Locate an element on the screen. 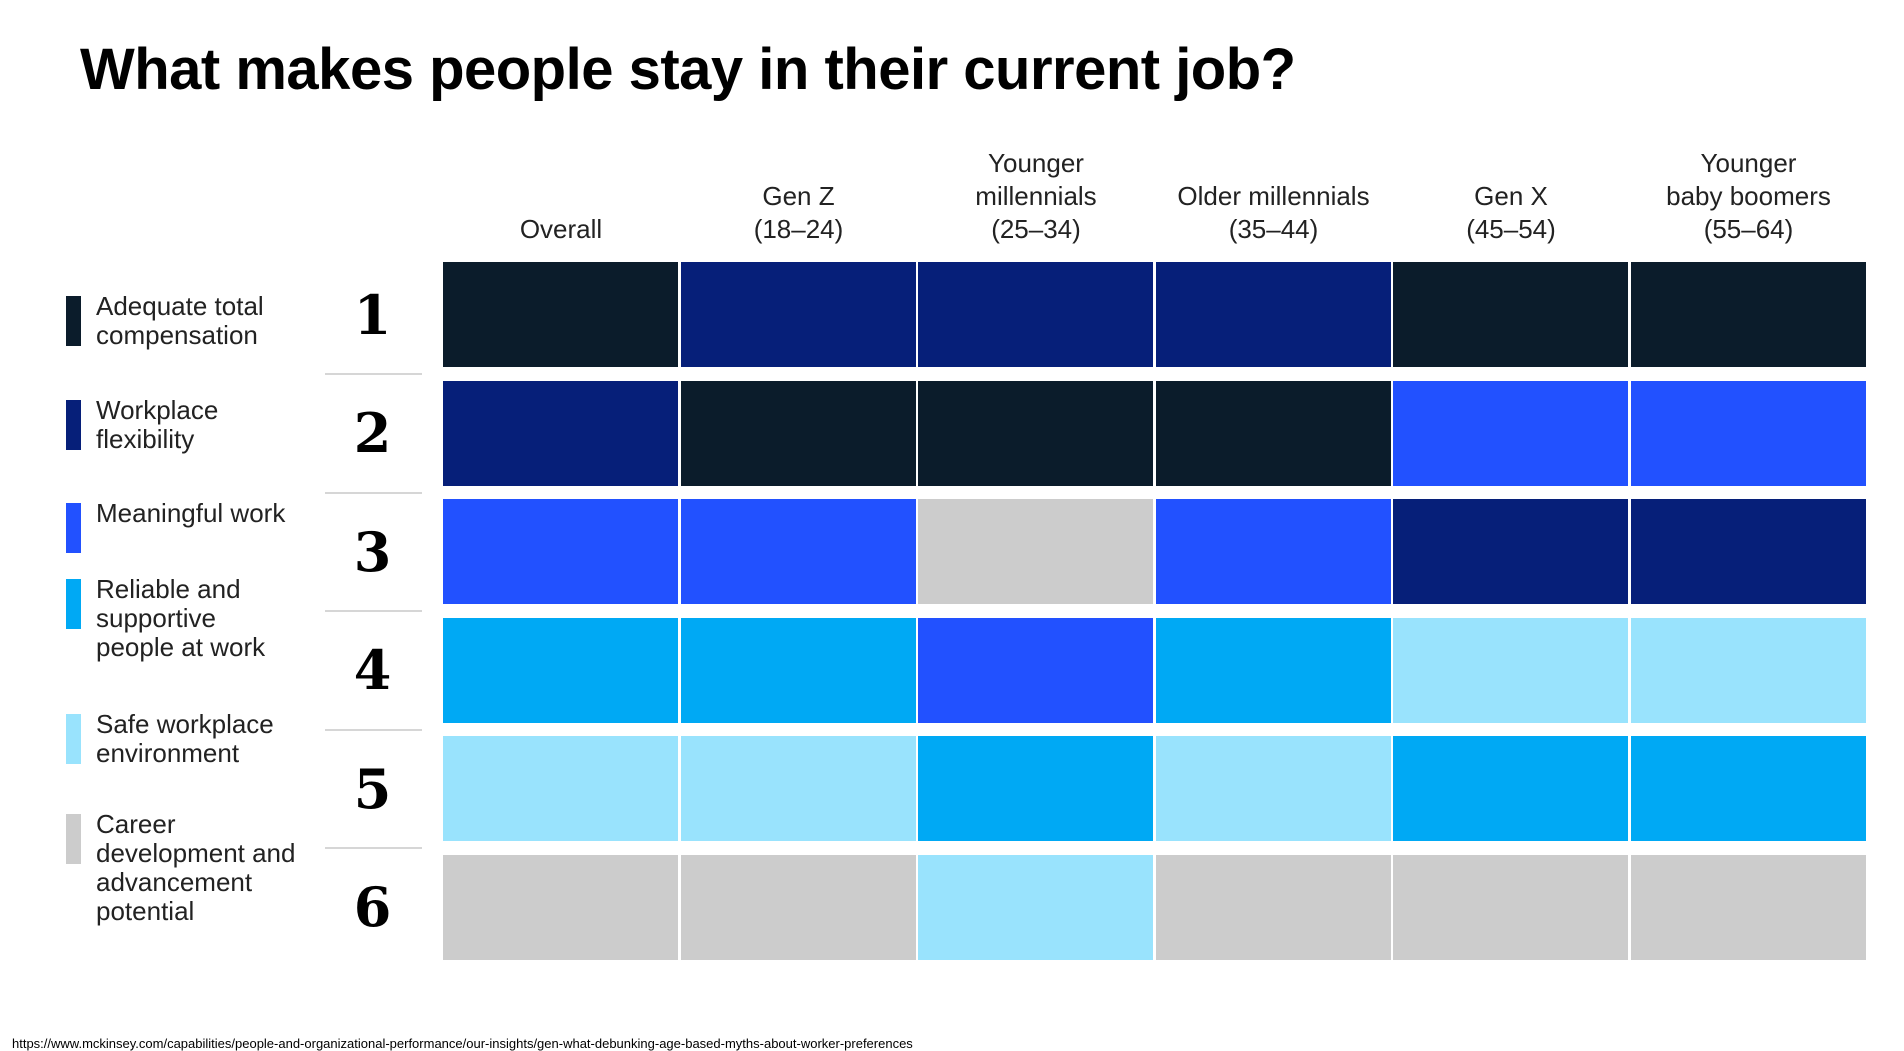  legend-label: Reliable and supportive people at work is located at coordinates (181, 618).